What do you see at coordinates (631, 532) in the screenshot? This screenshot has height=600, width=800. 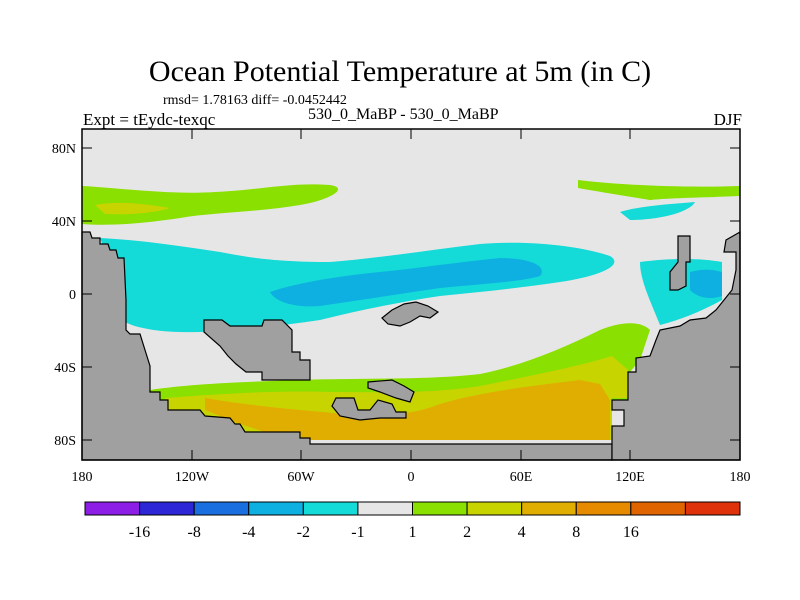 I see `colorbar-label: 16` at bounding box center [631, 532].